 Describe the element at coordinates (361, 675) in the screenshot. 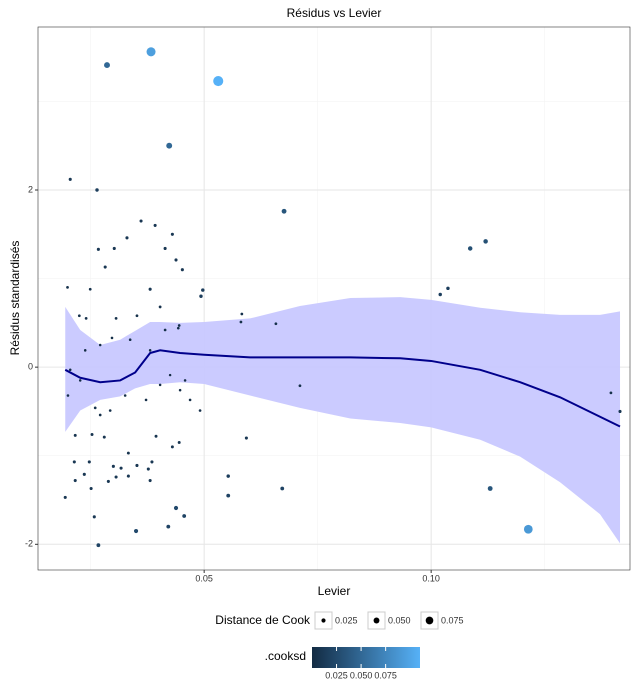

I see `colorbar-label: 0.050` at that location.